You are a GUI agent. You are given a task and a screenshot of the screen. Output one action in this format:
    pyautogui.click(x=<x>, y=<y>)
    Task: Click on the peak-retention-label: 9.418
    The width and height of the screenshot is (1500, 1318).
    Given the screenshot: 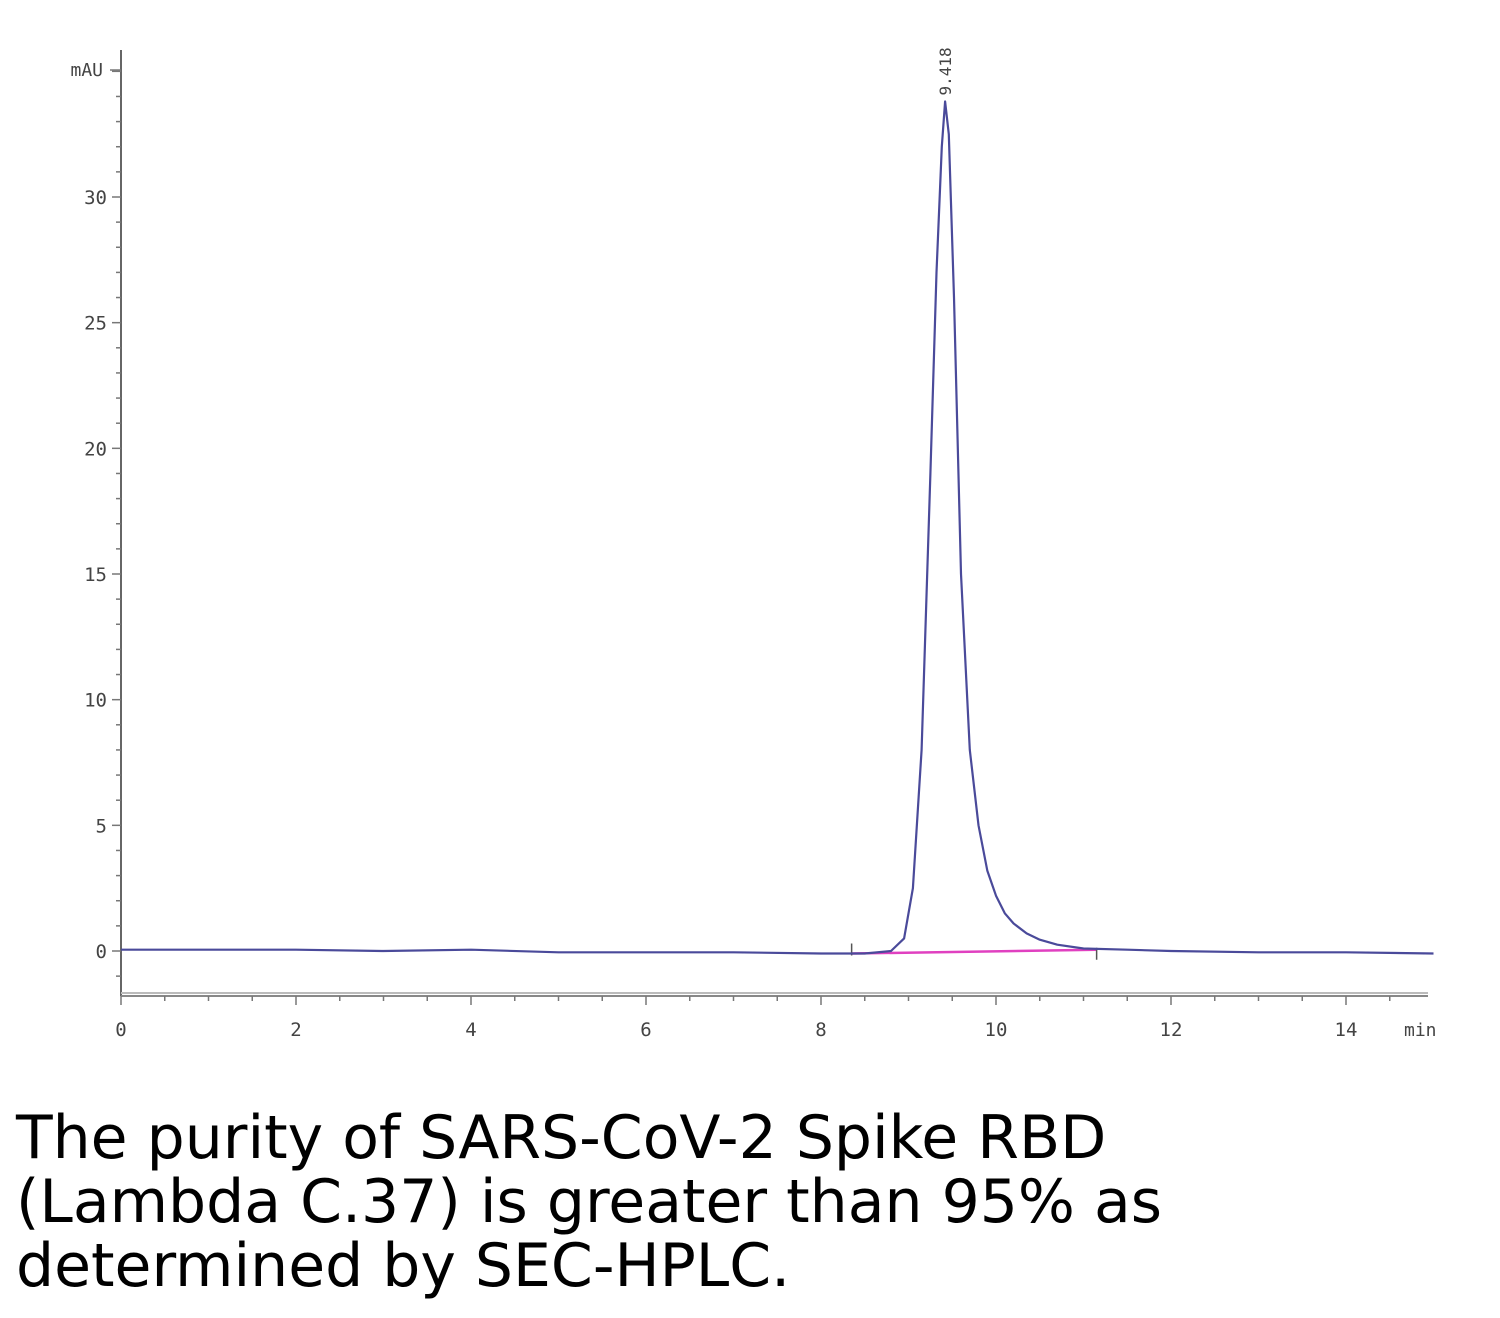 What is the action you would take?
    pyautogui.click(x=945, y=71)
    